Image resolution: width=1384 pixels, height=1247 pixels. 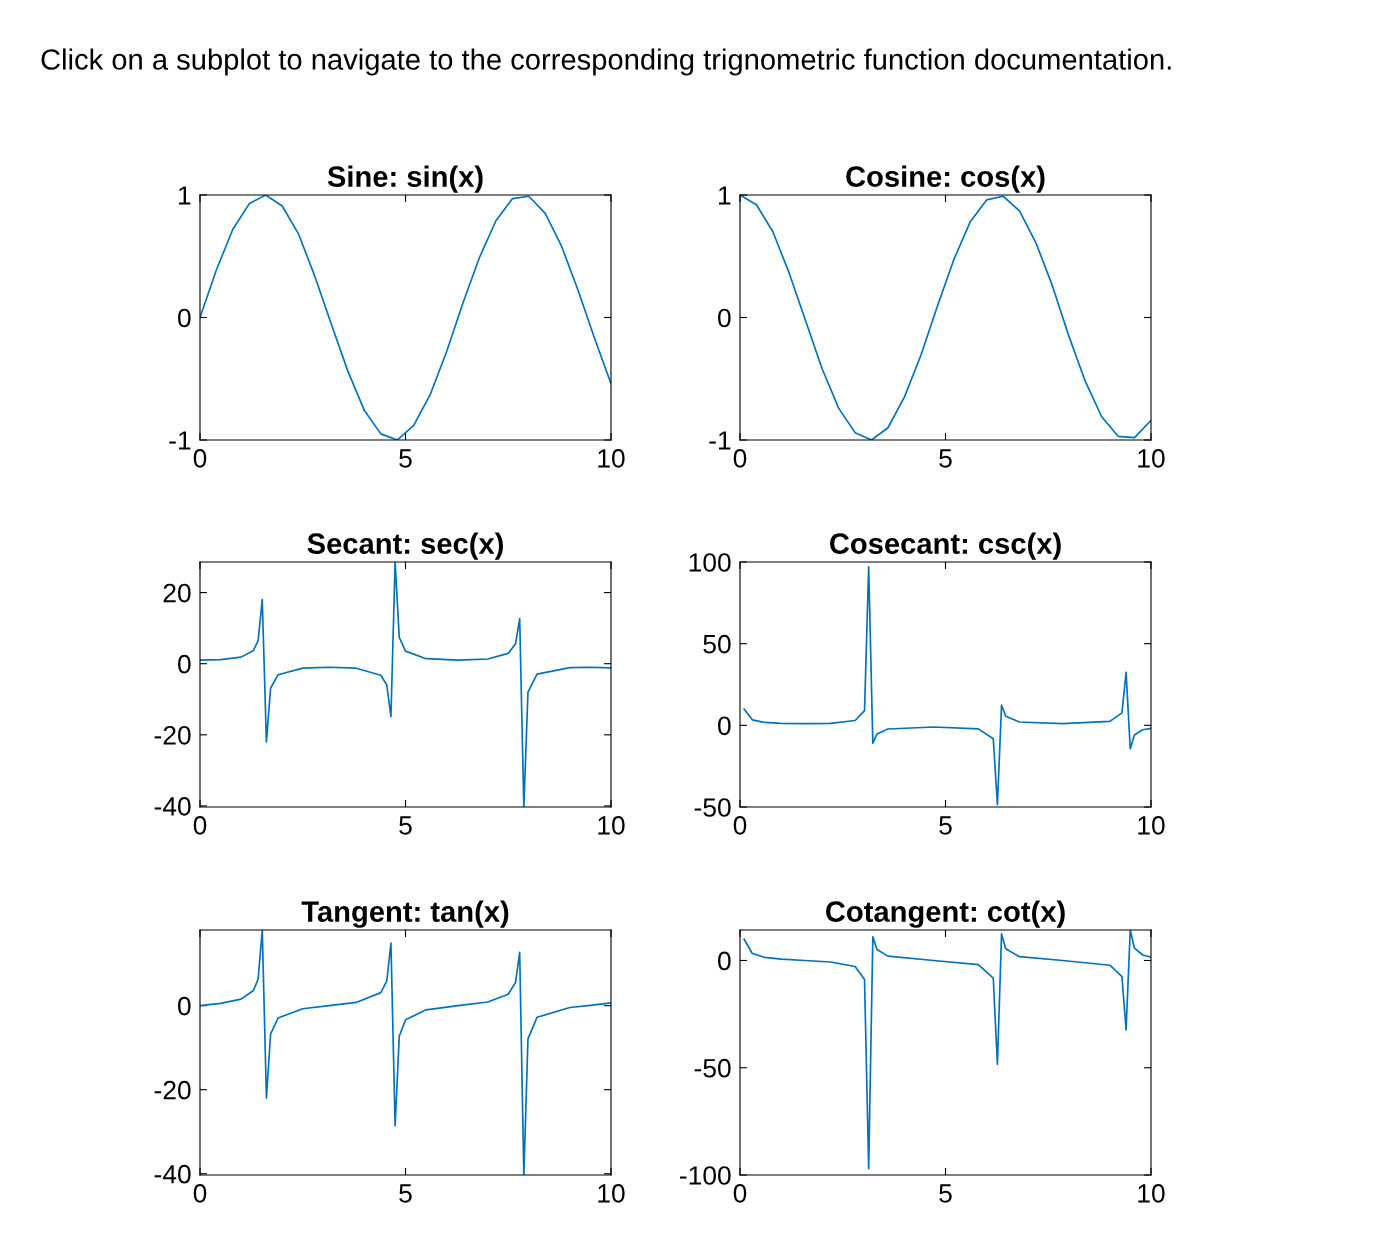 What do you see at coordinates (945, 179) in the screenshot?
I see `chart-title: Cosine: cos(x)` at bounding box center [945, 179].